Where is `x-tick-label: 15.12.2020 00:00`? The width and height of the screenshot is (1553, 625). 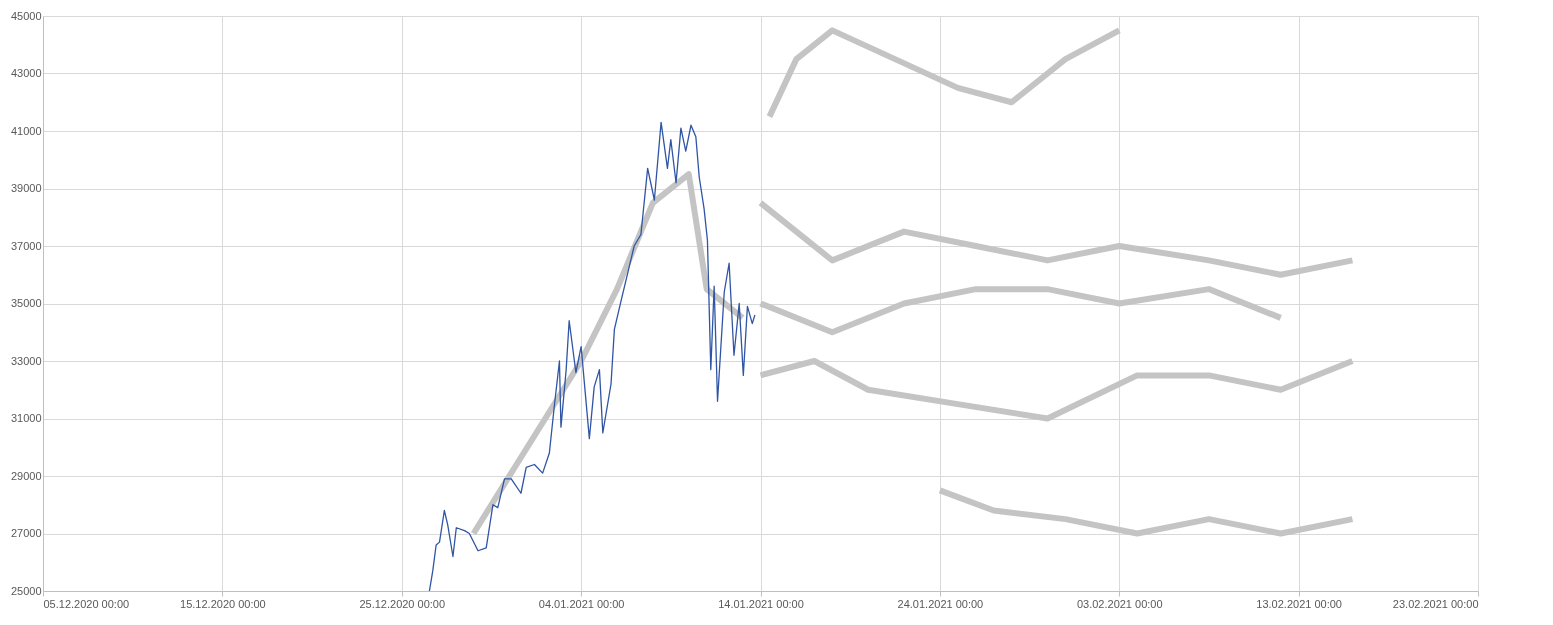
x-tick-label: 15.12.2020 00:00 is located at coordinates (223, 603).